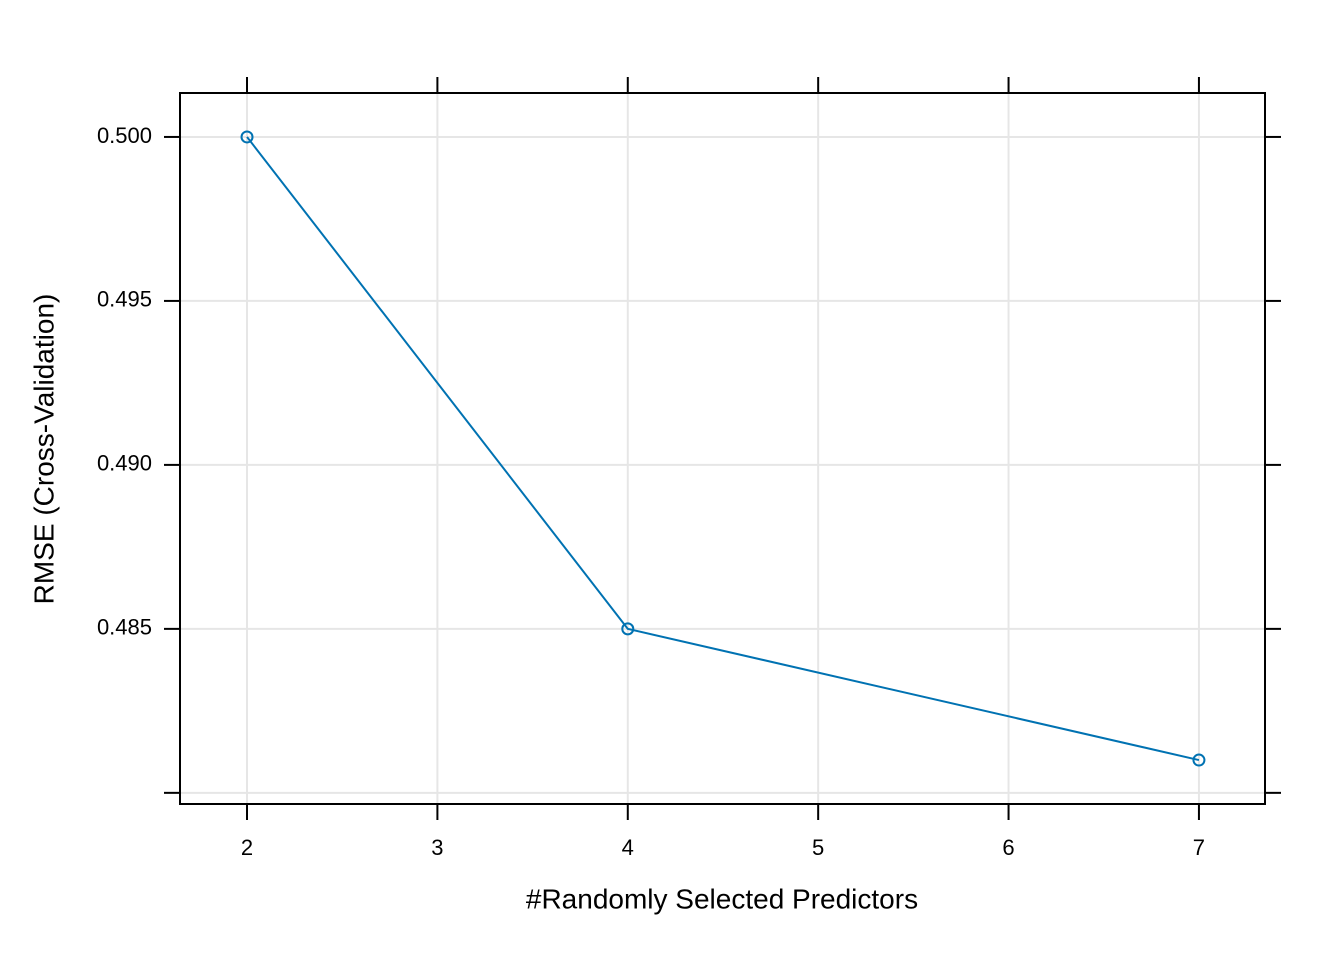 This screenshot has height=960, width=1344. What do you see at coordinates (722, 898) in the screenshot?
I see `x-axis-label: #Randomly Selected Predictors` at bounding box center [722, 898].